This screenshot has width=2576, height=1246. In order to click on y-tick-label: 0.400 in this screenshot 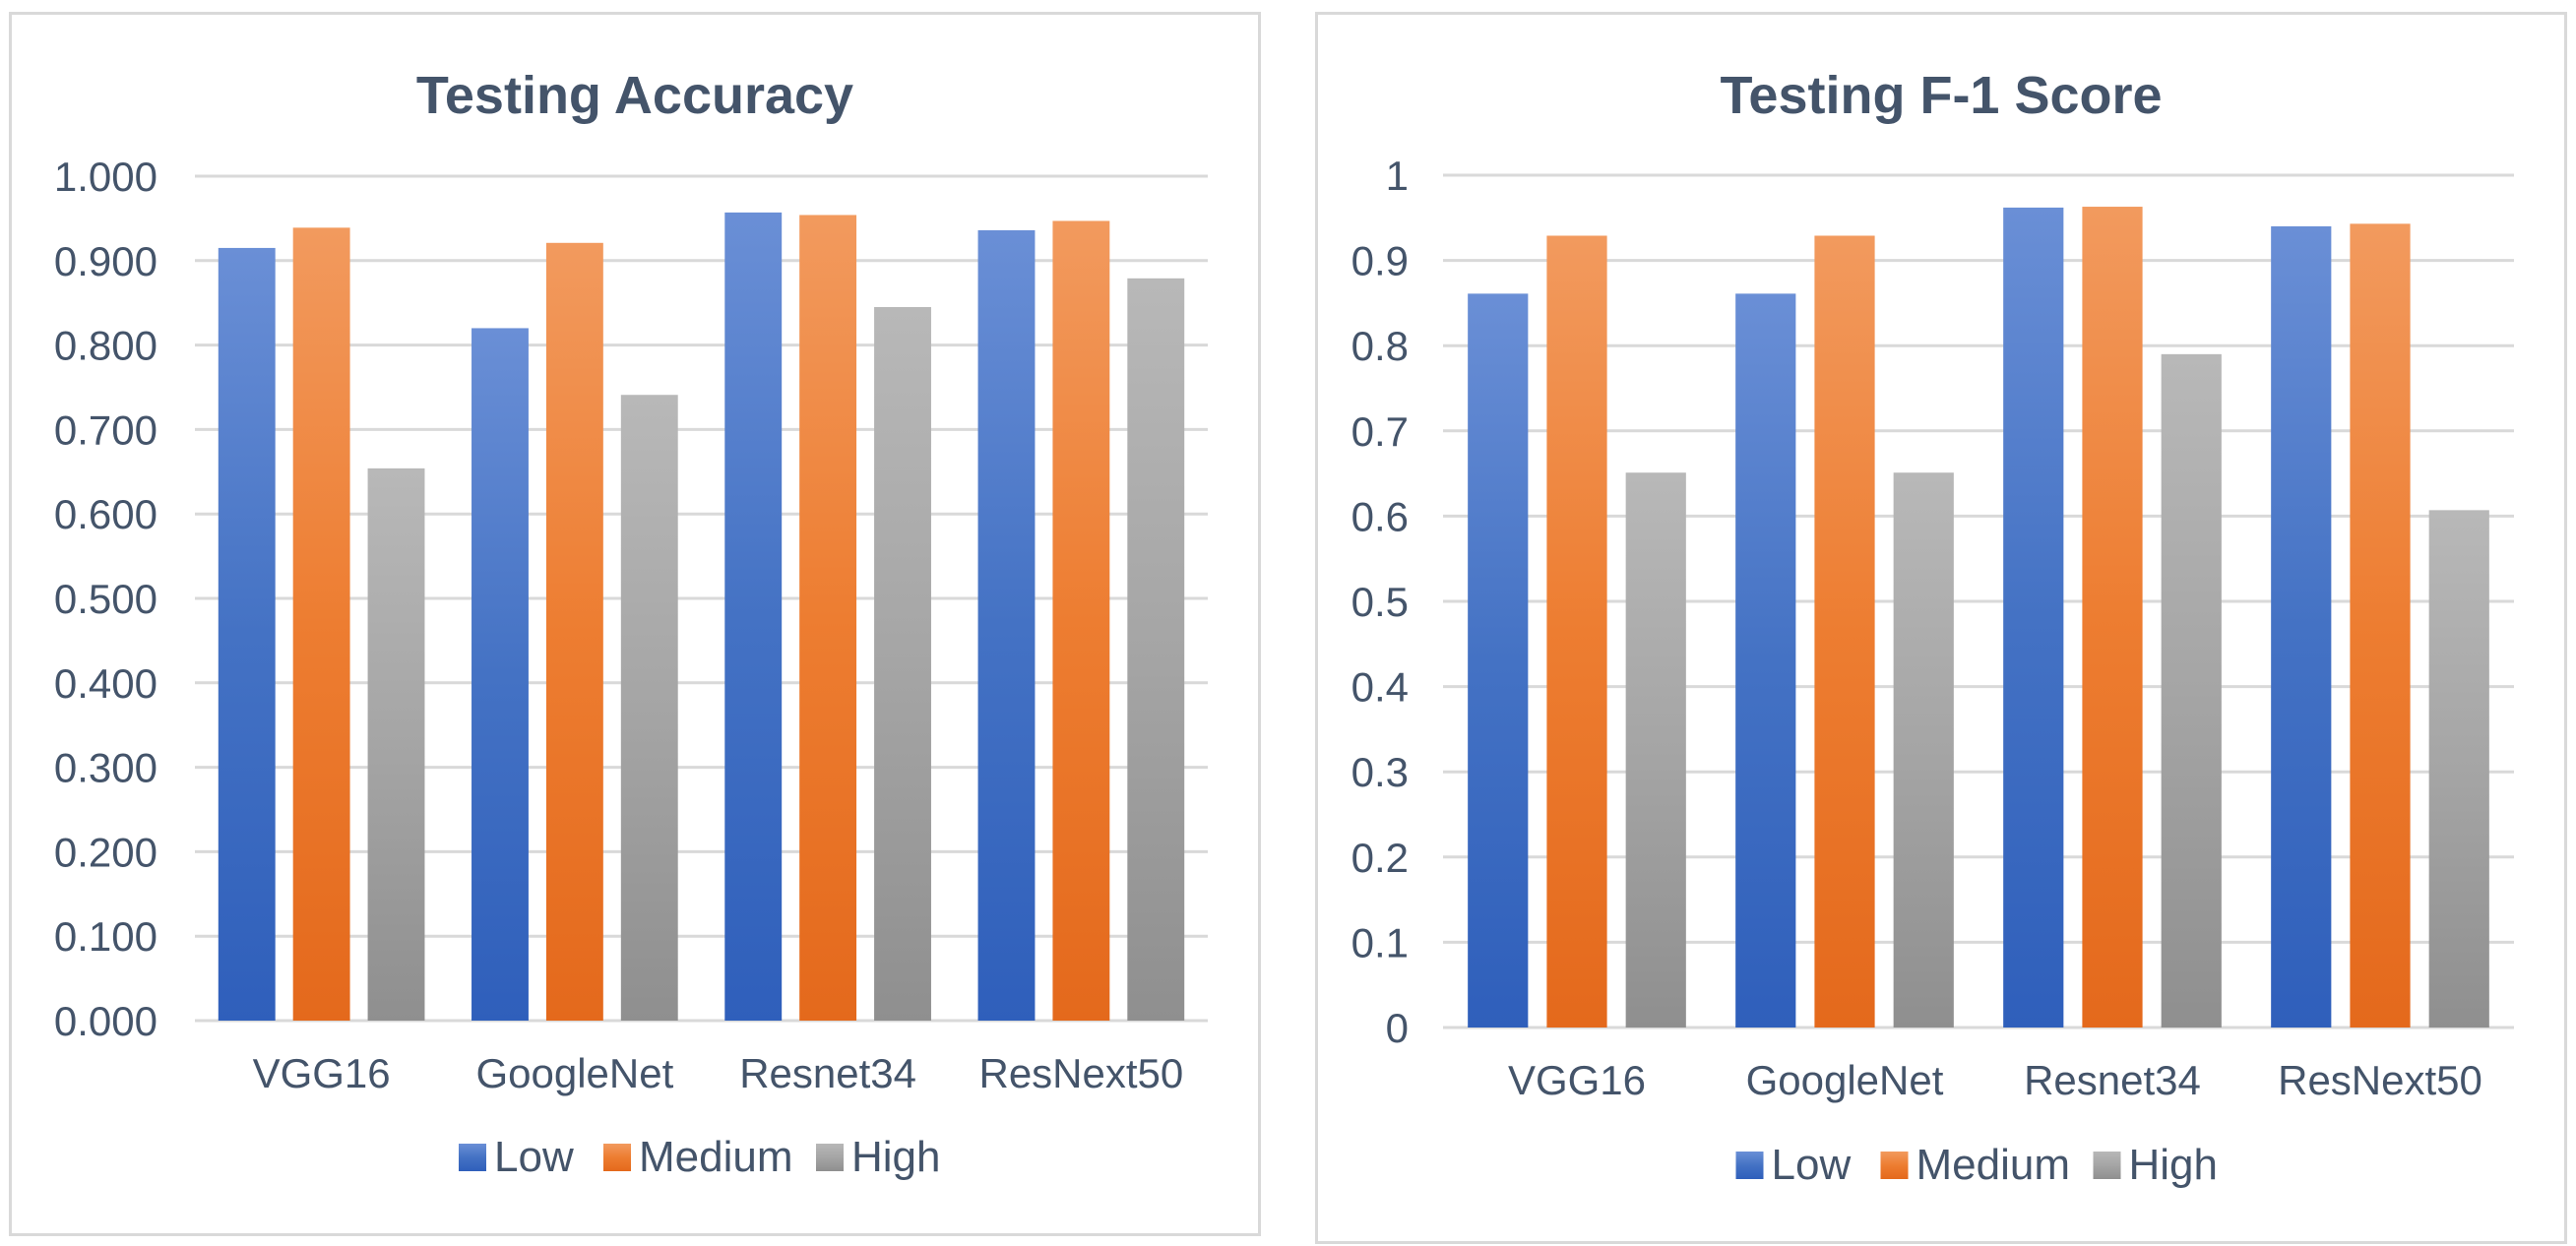, I will do `click(105, 684)`.